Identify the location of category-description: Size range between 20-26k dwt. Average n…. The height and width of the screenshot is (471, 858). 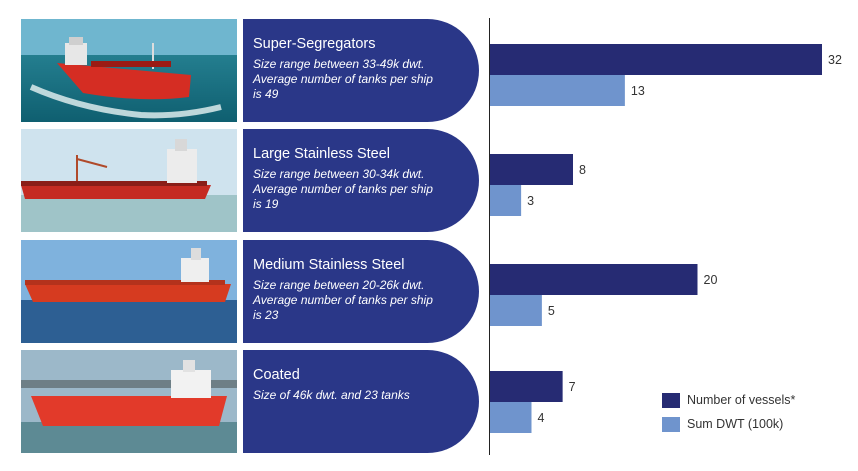
(343, 300).